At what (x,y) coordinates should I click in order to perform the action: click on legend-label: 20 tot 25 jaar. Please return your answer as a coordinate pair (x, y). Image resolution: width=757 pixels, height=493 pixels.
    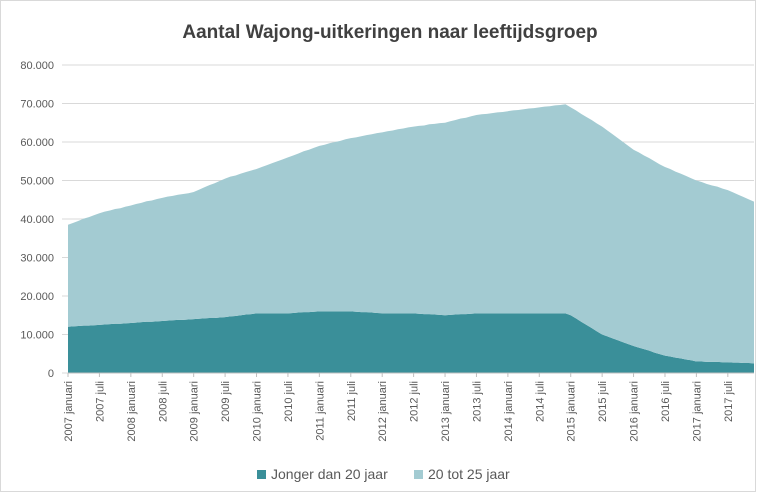
    Looking at the image, I should click on (469, 474).